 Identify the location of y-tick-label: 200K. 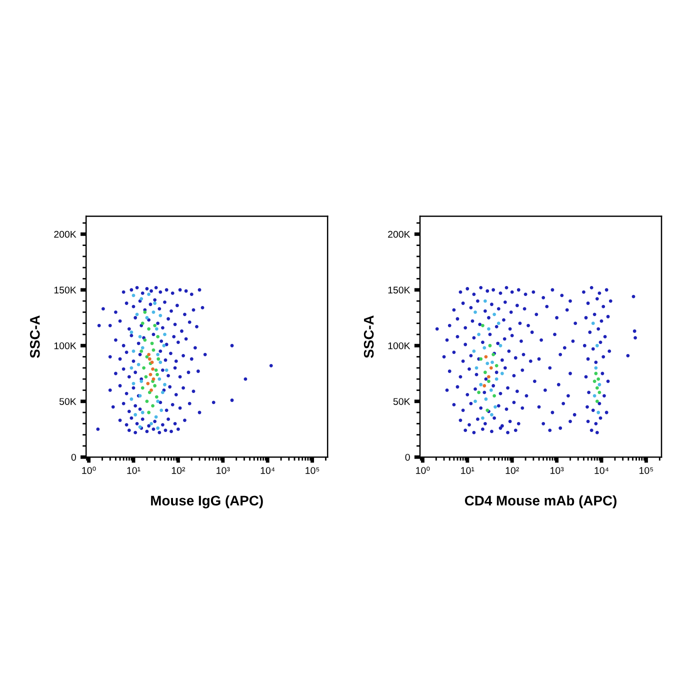
(399, 234).